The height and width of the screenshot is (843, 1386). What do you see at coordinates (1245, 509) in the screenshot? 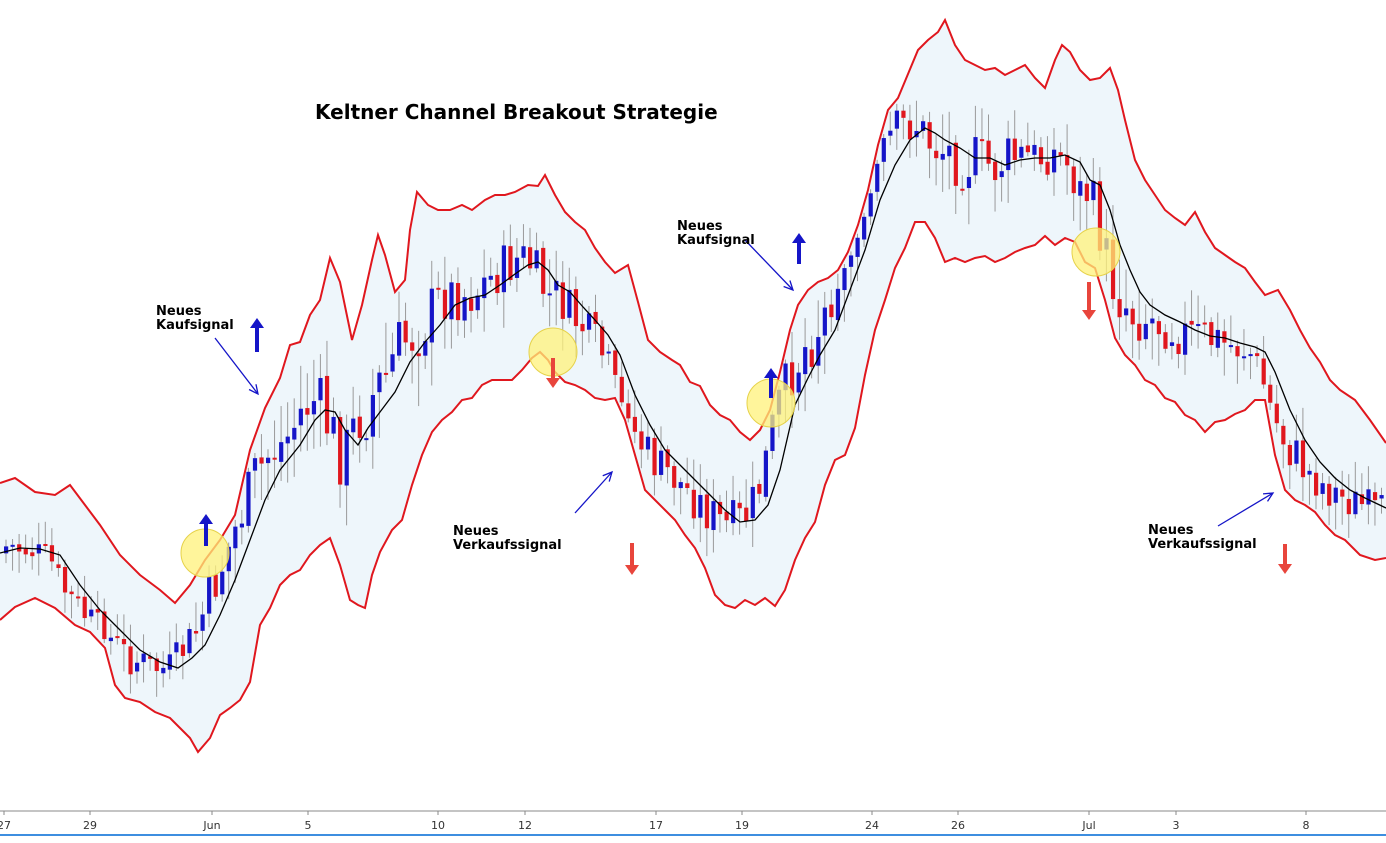
I see `pointer-sell-2-line` at bounding box center [1245, 509].